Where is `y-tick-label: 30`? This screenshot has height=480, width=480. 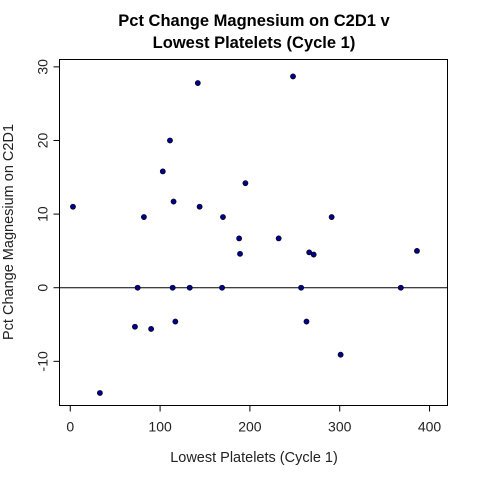 y-tick-label: 30 is located at coordinates (43, 67).